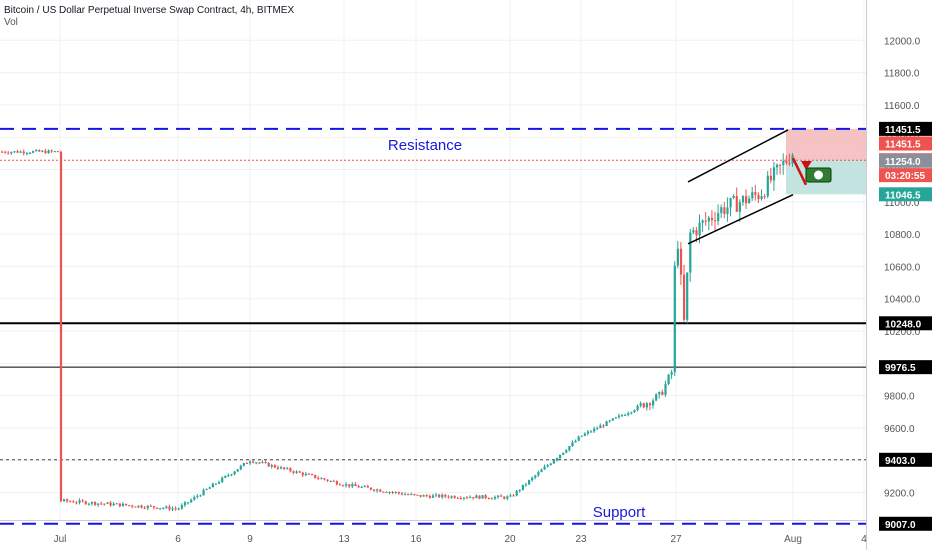 The image size is (932, 550). I want to click on price-axis-label: 9403.0, so click(905, 459).